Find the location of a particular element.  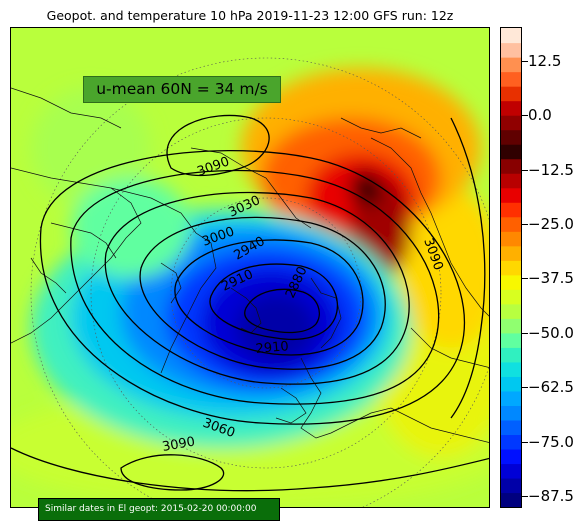

colorbar is located at coordinates (511, 267).